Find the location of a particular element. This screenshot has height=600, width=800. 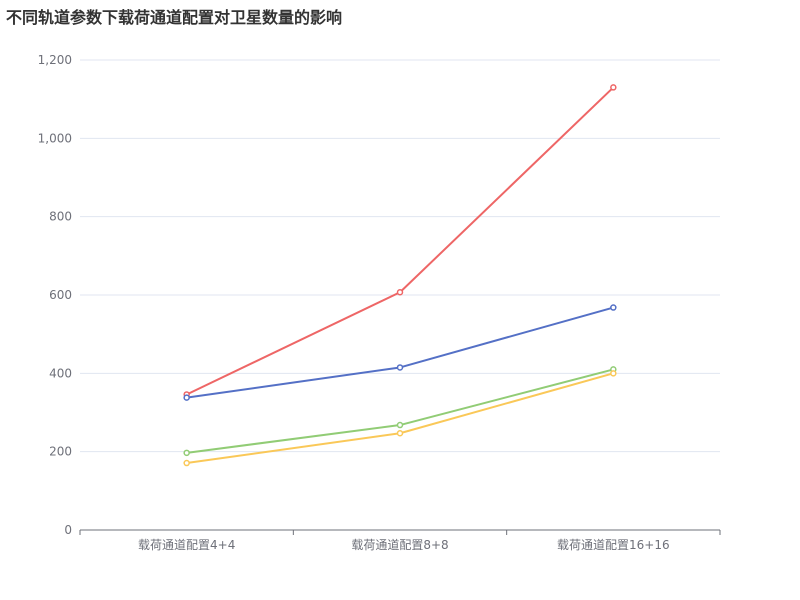

chart-title: 不同轨道参数下载荷通道配置对卫星数量的影响 is located at coordinates (174, 17).